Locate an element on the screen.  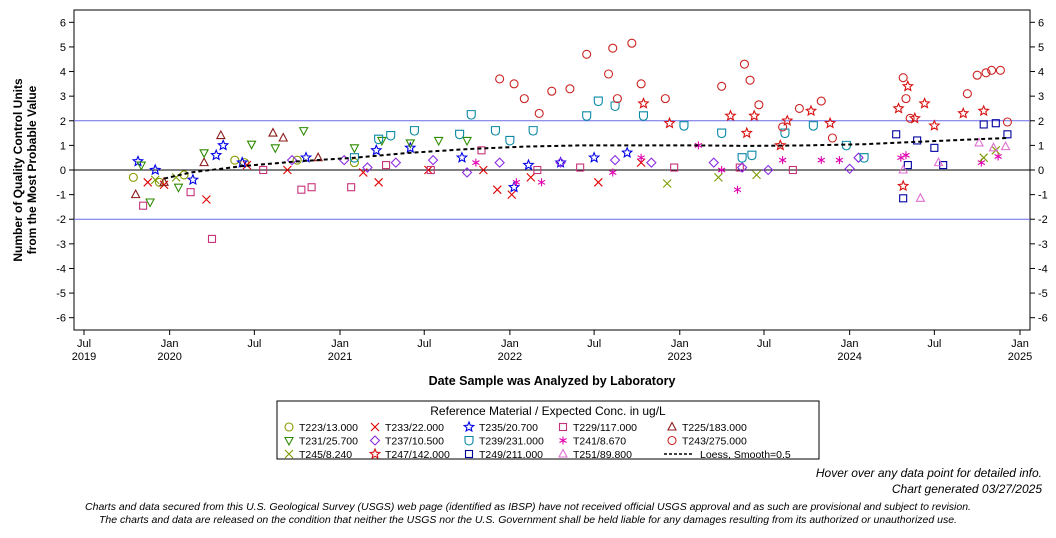
y-tick-label-right: -3 is located at coordinates (1043, 245).